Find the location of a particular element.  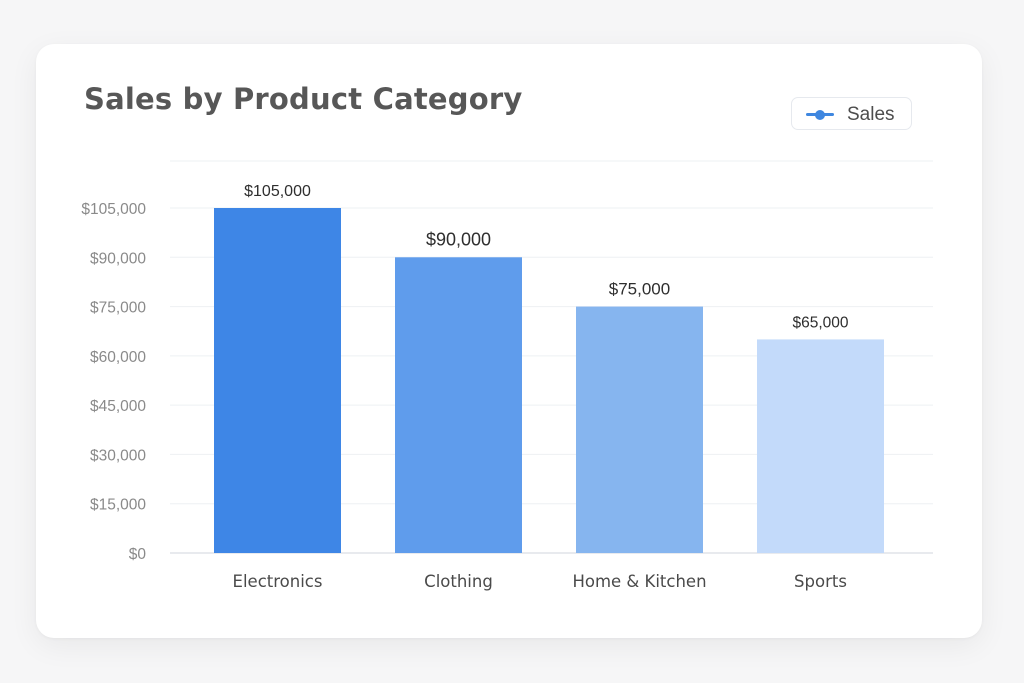

data-labels: $105,000 $90,000 $75,000 $65,000 is located at coordinates (546, 257).